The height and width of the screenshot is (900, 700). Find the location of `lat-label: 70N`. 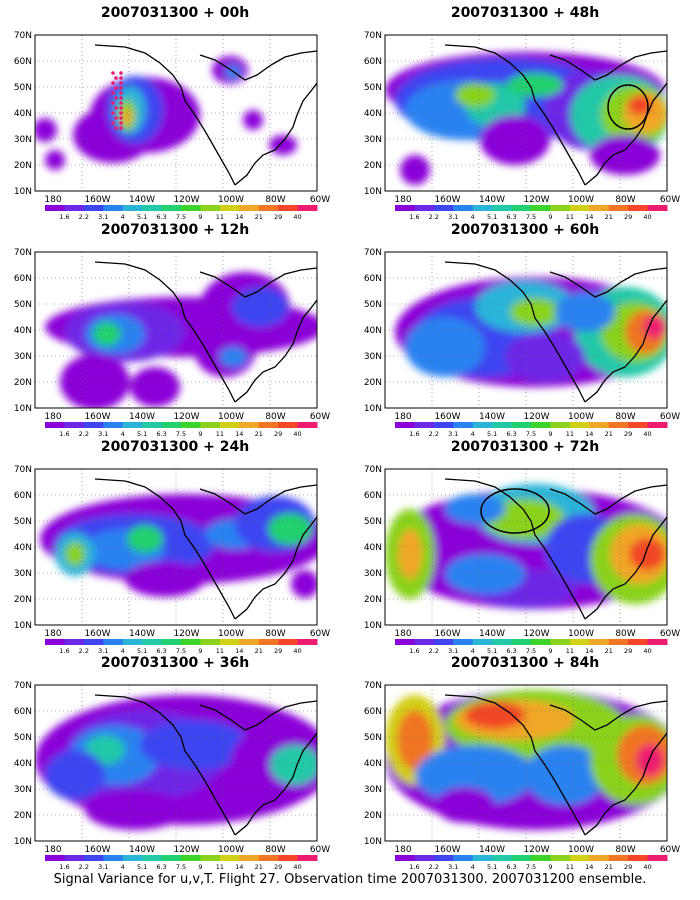

lat-label: 70N is located at coordinates (23, 36).